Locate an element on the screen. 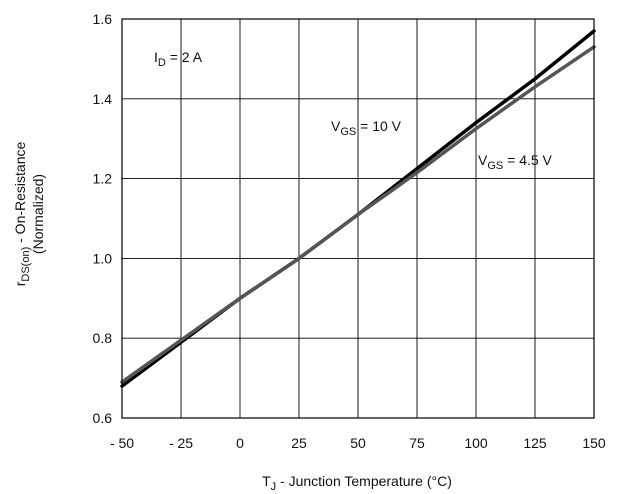 The image size is (628, 494). annotation-id: ID = 2 A is located at coordinates (178, 59).